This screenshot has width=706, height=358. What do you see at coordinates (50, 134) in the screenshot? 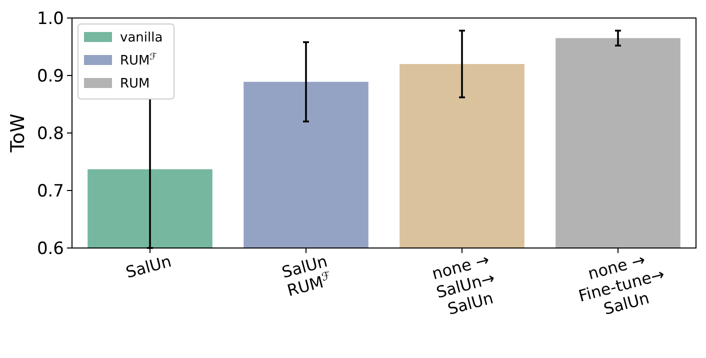
I see `y-tick-label: 0.8` at bounding box center [50, 134].